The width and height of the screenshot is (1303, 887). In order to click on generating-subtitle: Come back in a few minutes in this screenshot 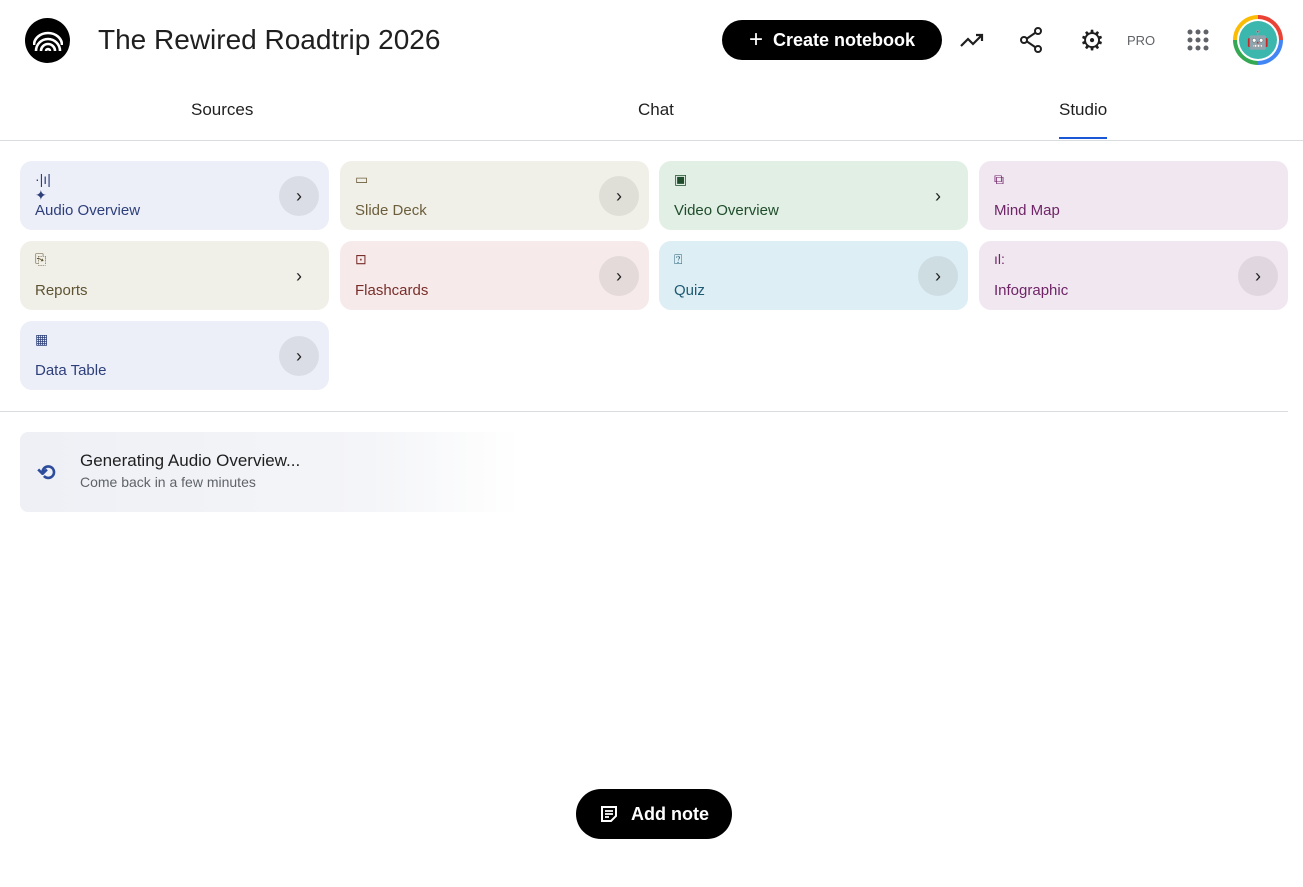, I will do `click(168, 482)`.